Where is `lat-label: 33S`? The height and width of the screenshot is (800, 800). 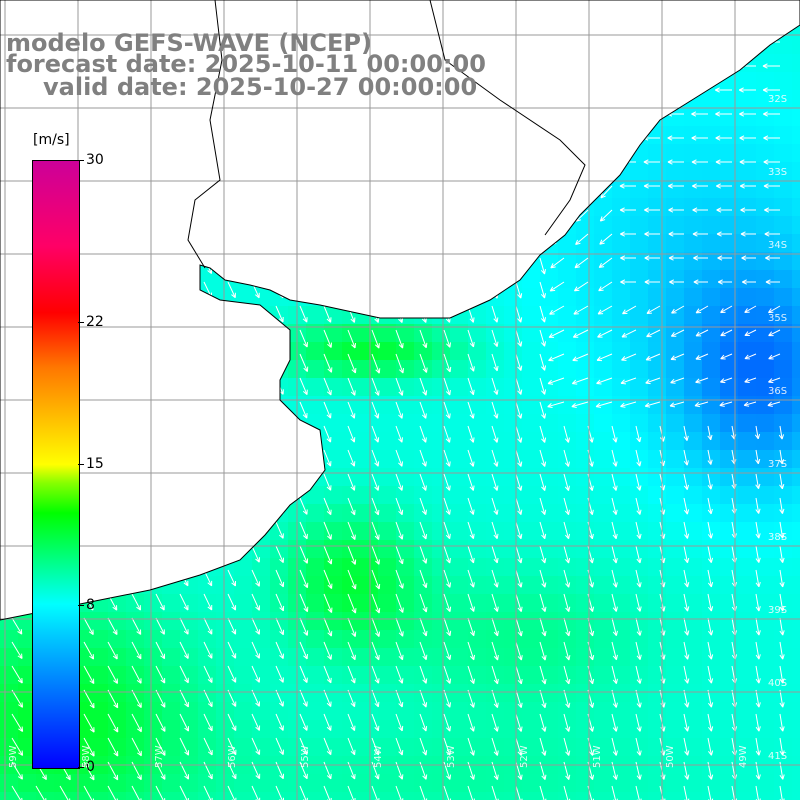 lat-label: 33S is located at coordinates (778, 172).